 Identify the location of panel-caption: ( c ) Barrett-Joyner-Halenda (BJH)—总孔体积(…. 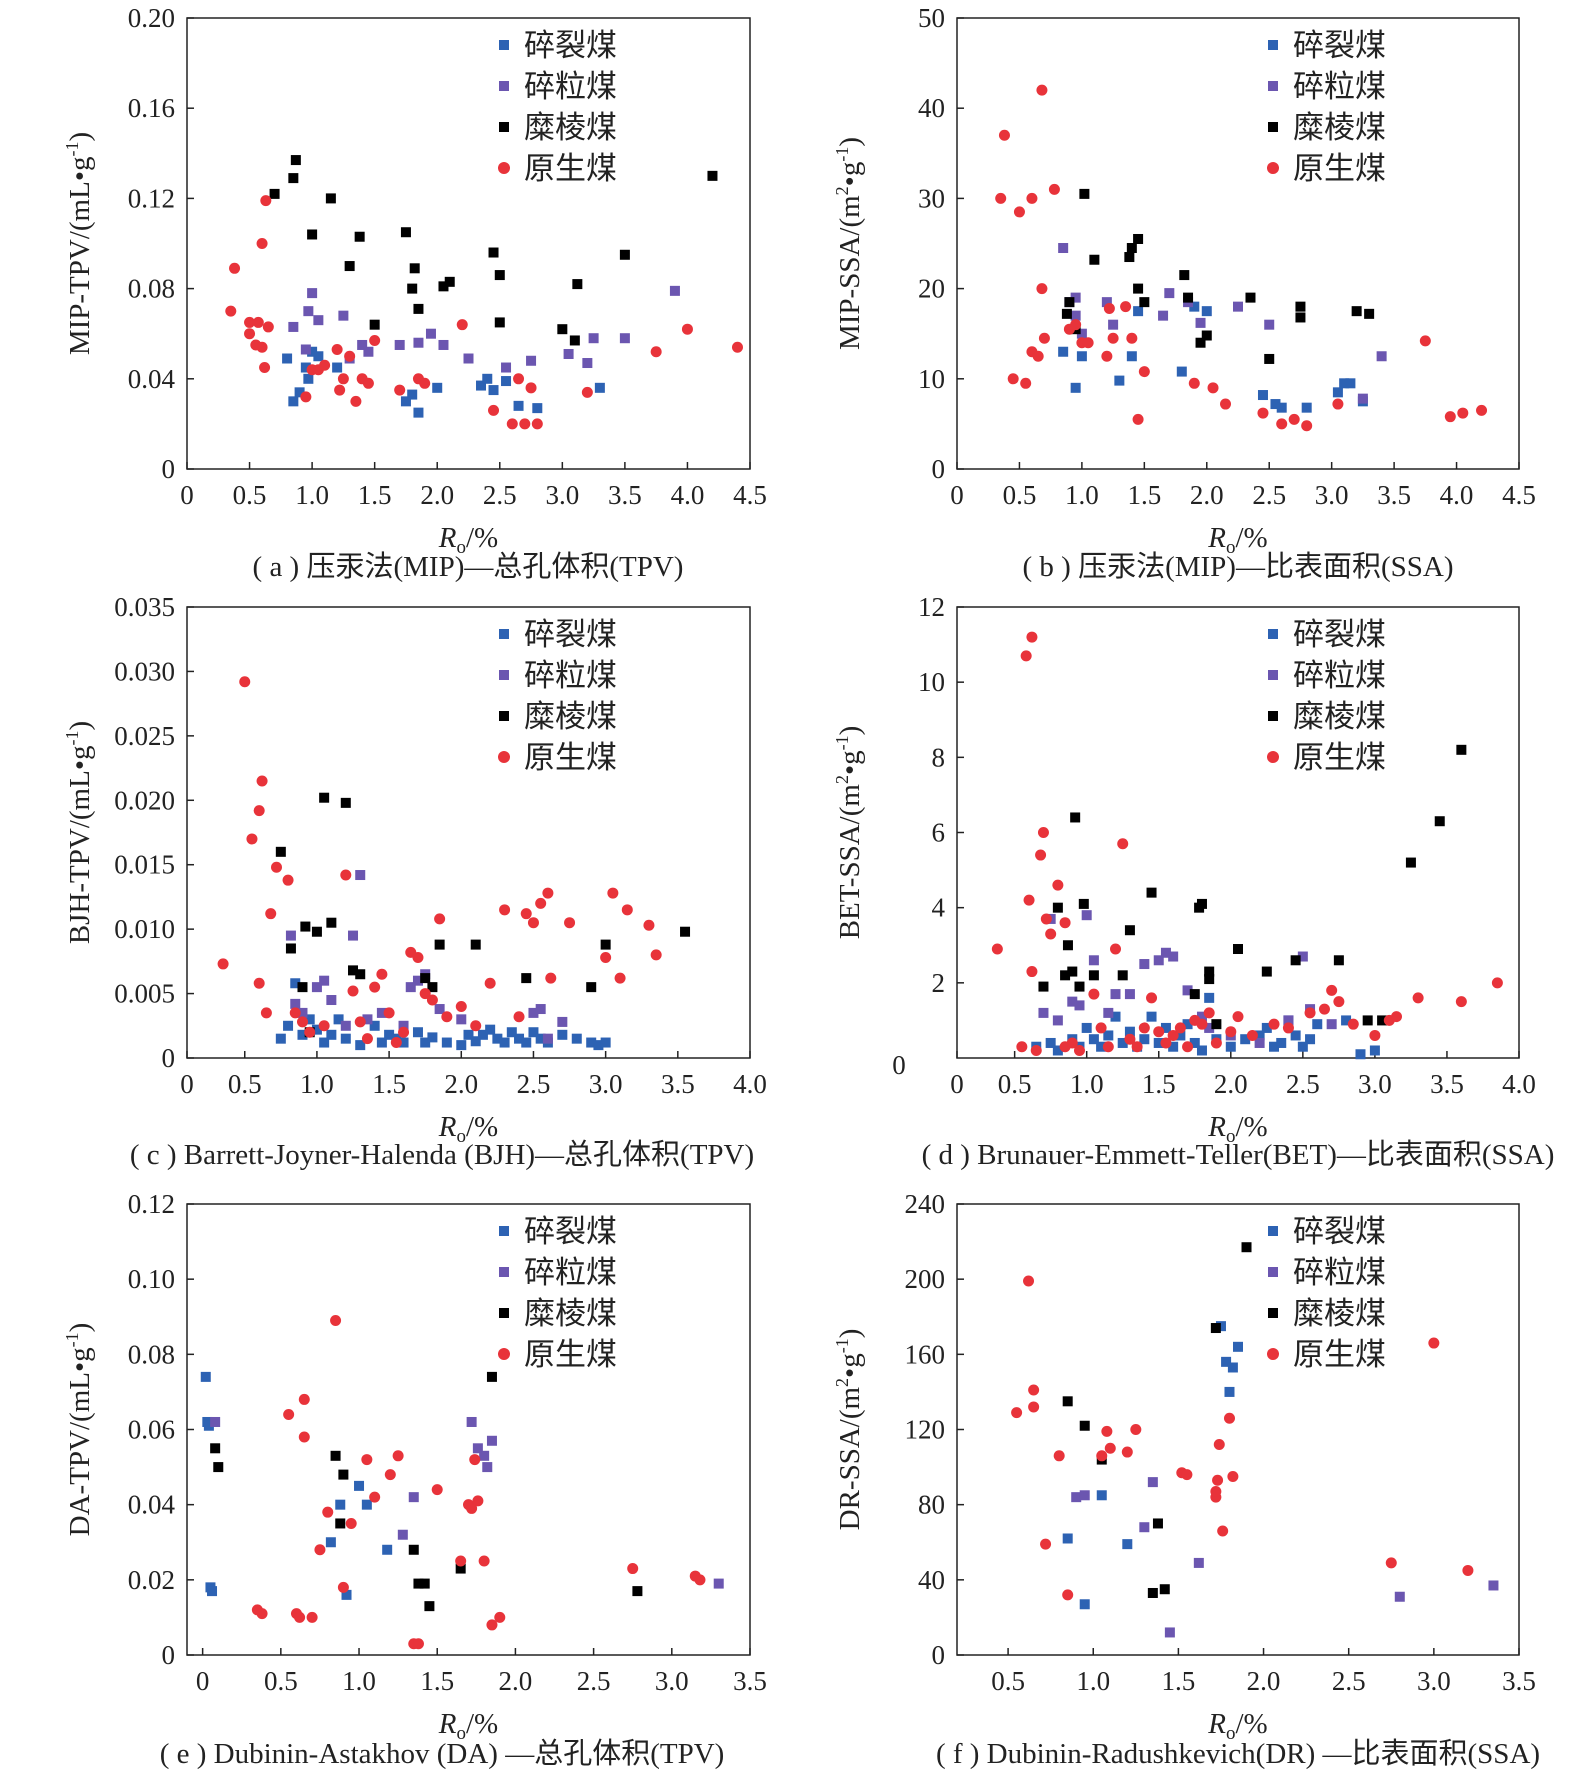
(442, 1154).